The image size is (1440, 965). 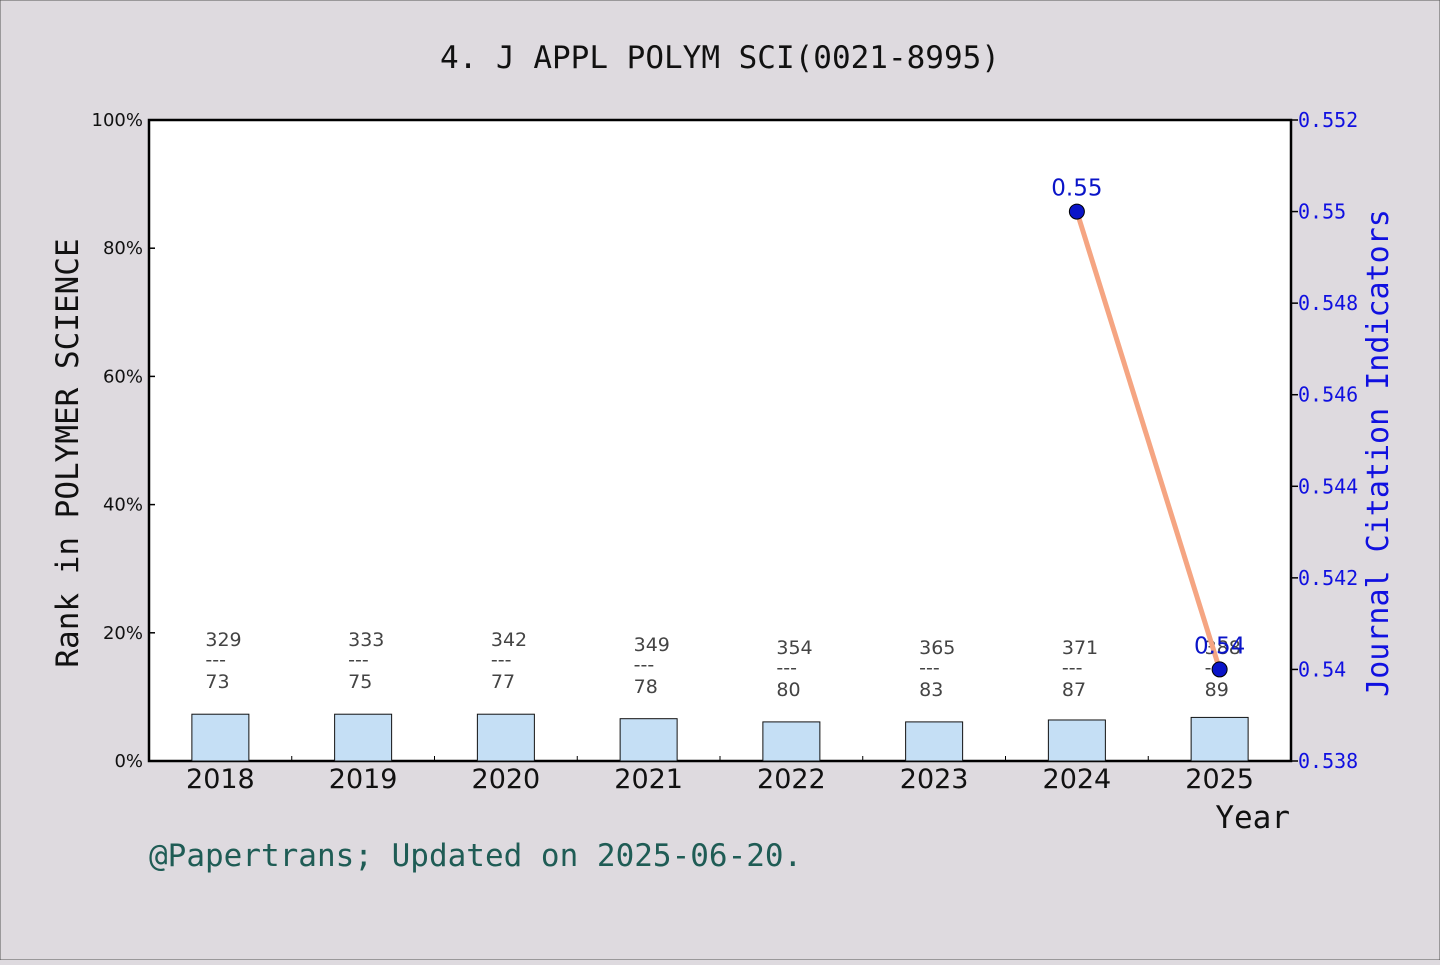 What do you see at coordinates (934, 741) in the screenshot?
I see `bar-2023` at bounding box center [934, 741].